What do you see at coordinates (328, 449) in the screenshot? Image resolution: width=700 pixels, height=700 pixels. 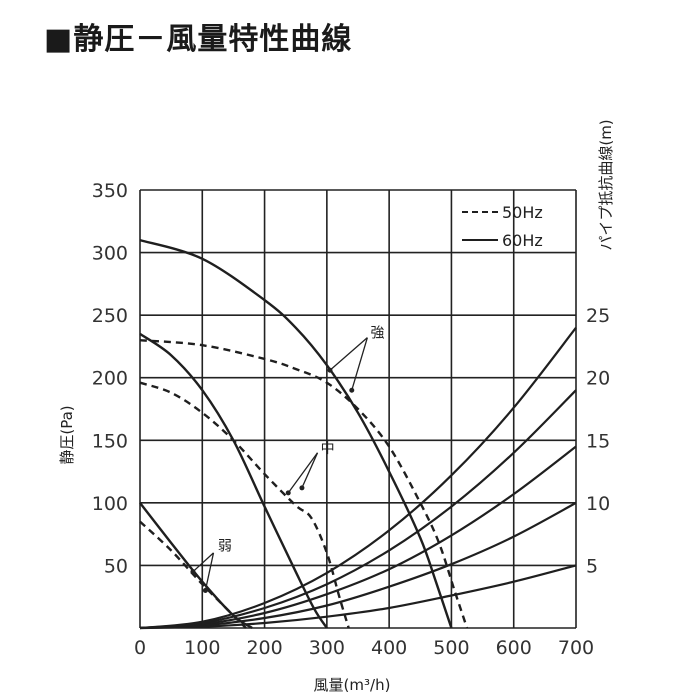 I see `annotation-label: 中` at bounding box center [328, 449].